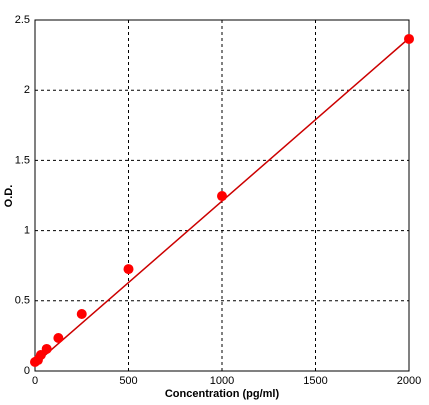  What do you see at coordinates (27, 231) in the screenshot?
I see `y-tick-label: 1` at bounding box center [27, 231].